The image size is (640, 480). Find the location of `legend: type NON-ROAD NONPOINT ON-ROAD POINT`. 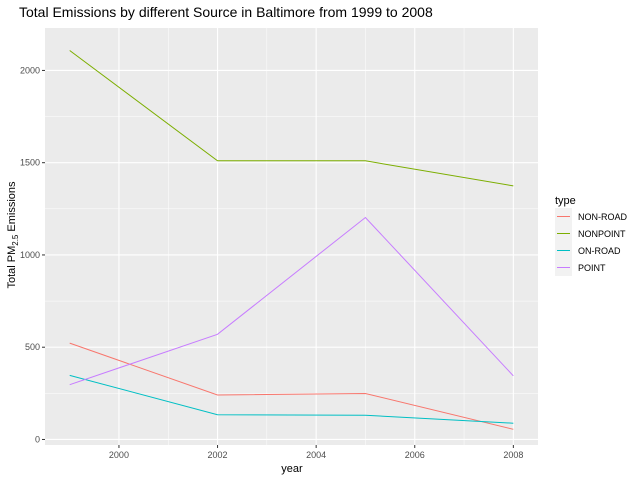

legend: type NON-ROAD NONPOINT ON-ROAD POINT is located at coordinates (591, 235).